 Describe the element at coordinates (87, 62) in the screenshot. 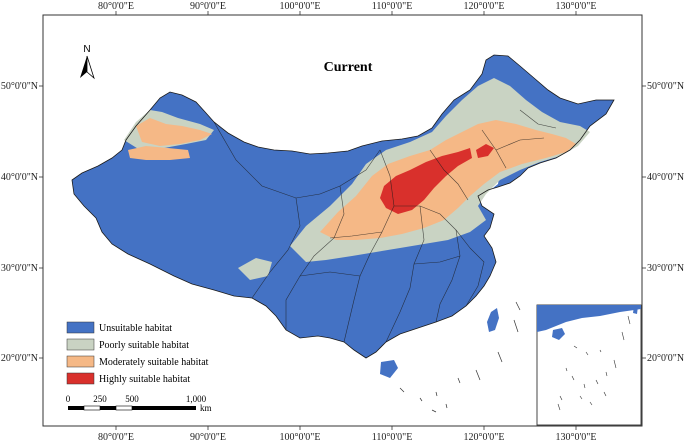

I see `north-arrow-icon: N` at that location.